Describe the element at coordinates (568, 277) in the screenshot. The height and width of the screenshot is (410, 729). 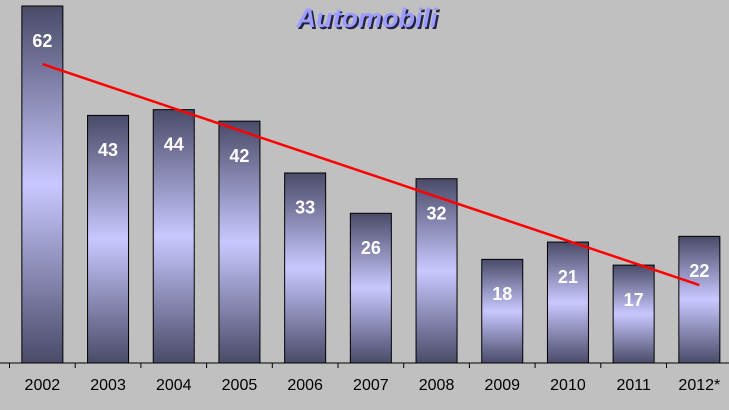
I see `data-label: 21` at that location.